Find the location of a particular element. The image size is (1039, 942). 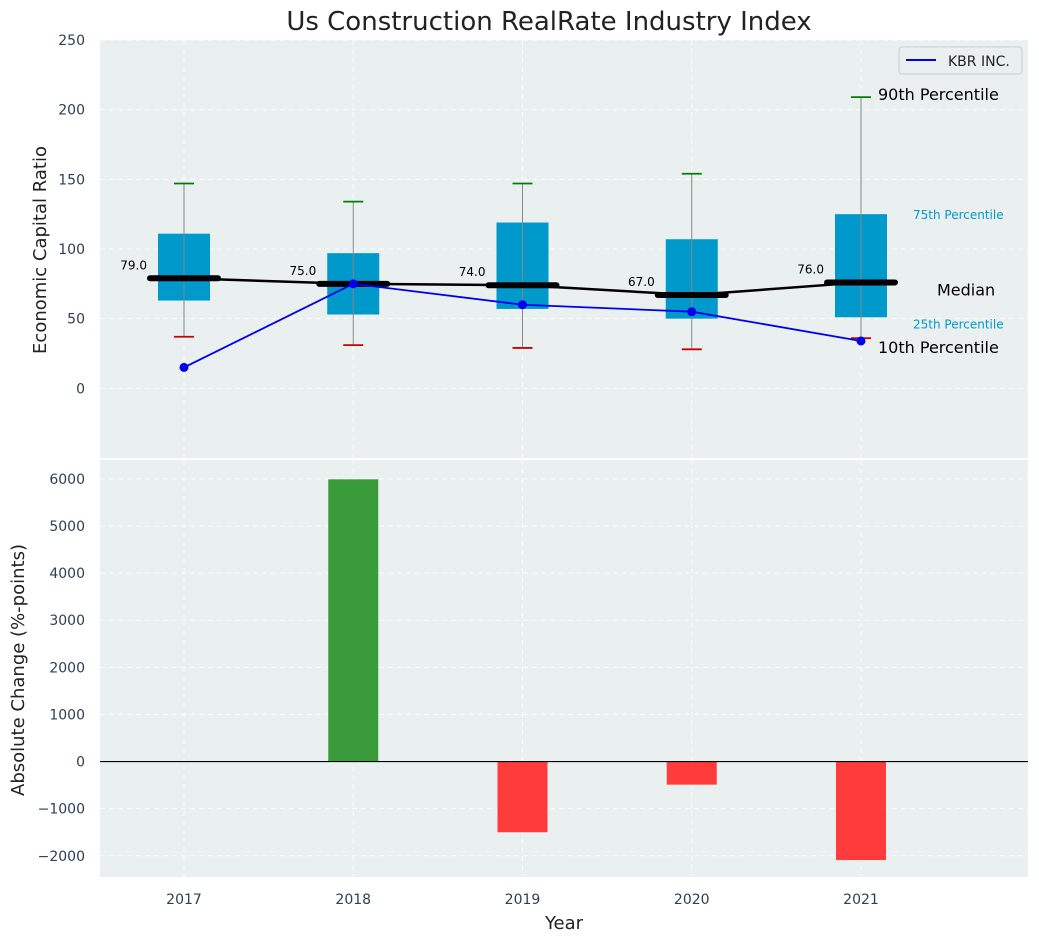

top-y-ticks: 0 50 100 150 200 250 is located at coordinates (71, 215).